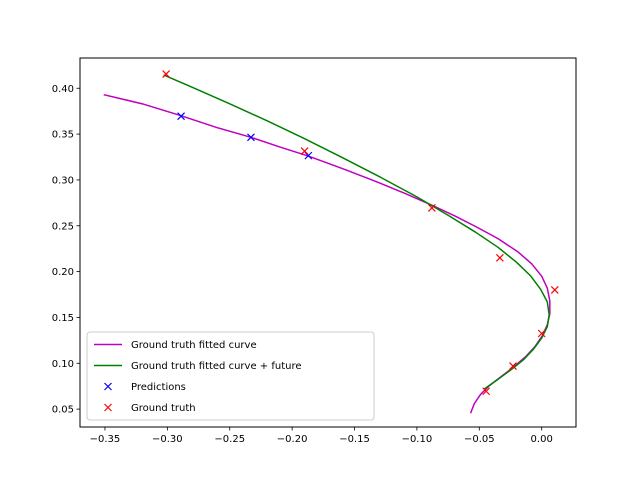  I want to click on y-tick-label: 0.15, so click(63, 318).